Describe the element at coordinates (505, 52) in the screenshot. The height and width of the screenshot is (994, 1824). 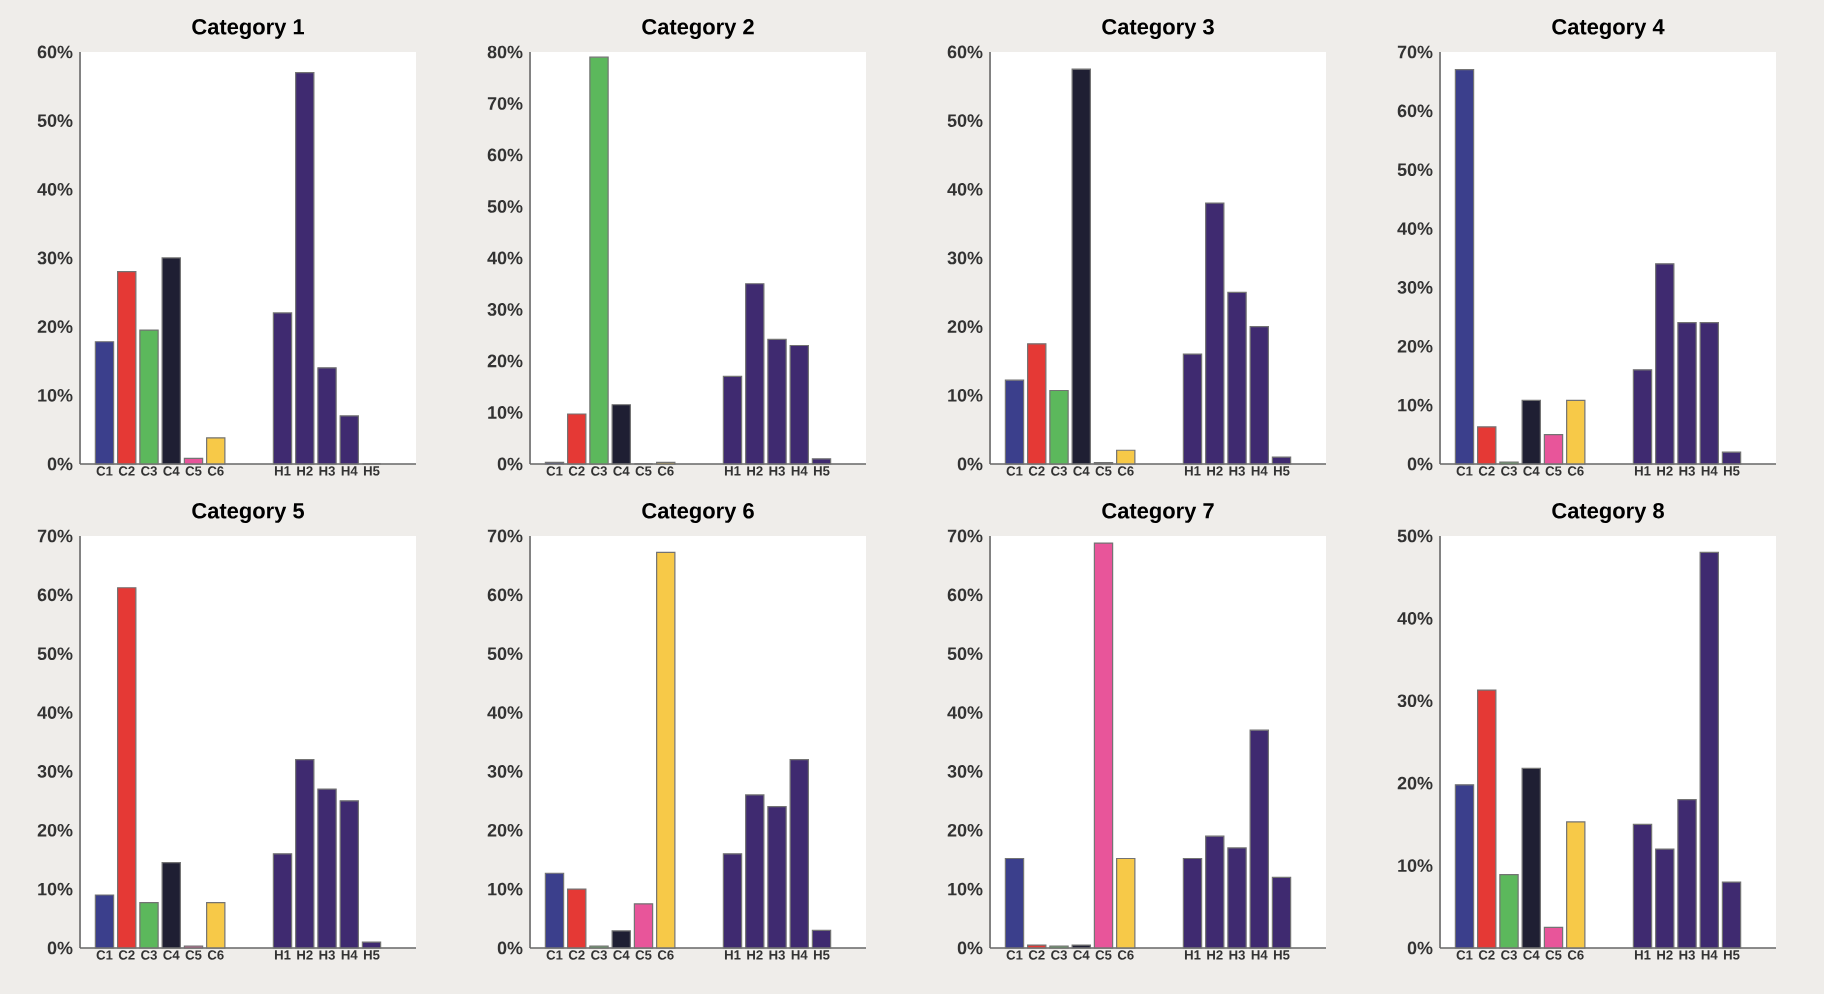
I see `y-tick-label: 80%` at that location.